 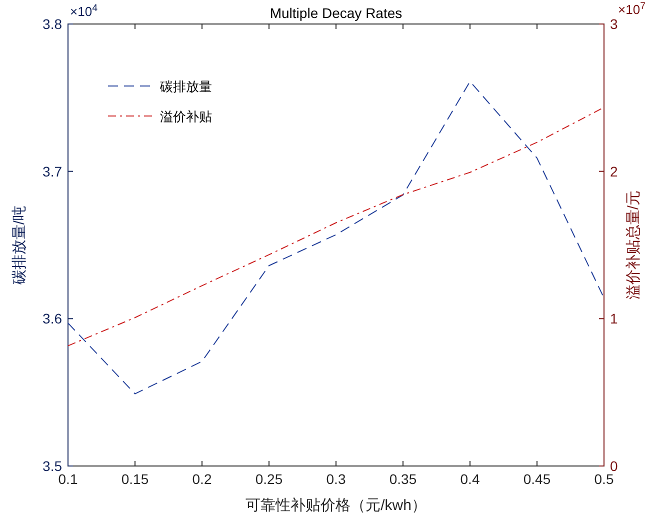 I want to click on x-tick-label: 0.1, so click(x=68, y=479).